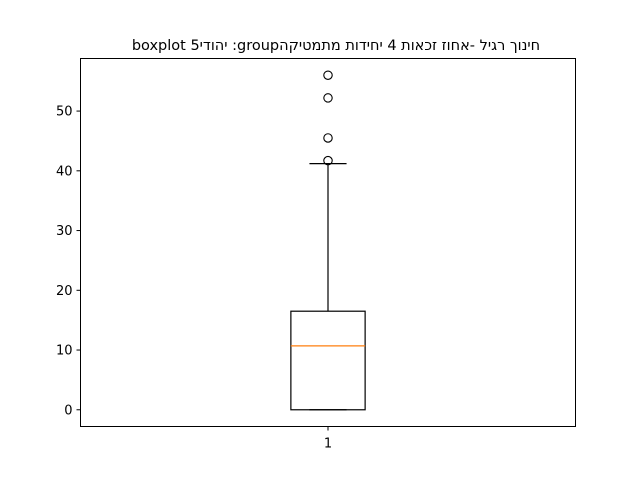  What do you see at coordinates (68, 410) in the screenshot?
I see `y-tick-label: 0` at bounding box center [68, 410].